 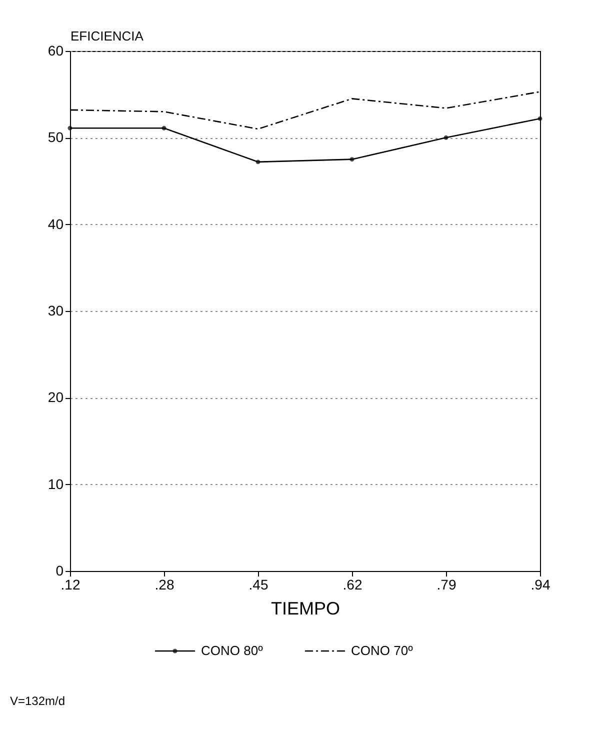 What do you see at coordinates (352, 584) in the screenshot?
I see `x-tick-label: .62` at bounding box center [352, 584].